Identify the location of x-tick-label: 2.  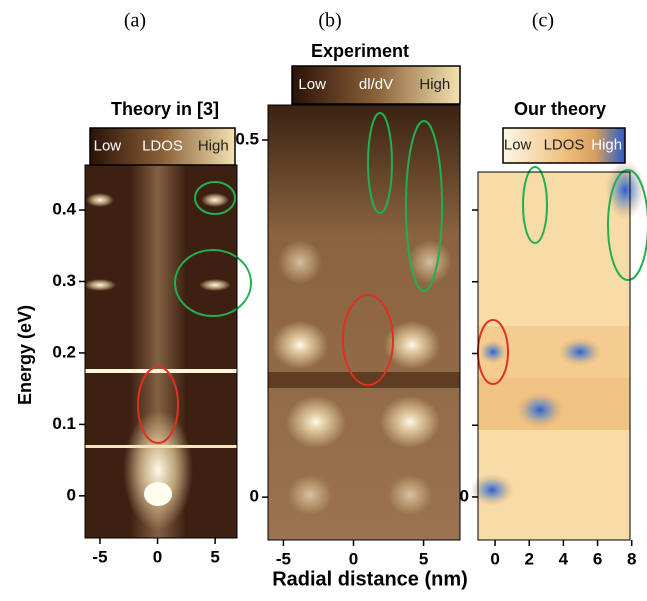
(529, 558).